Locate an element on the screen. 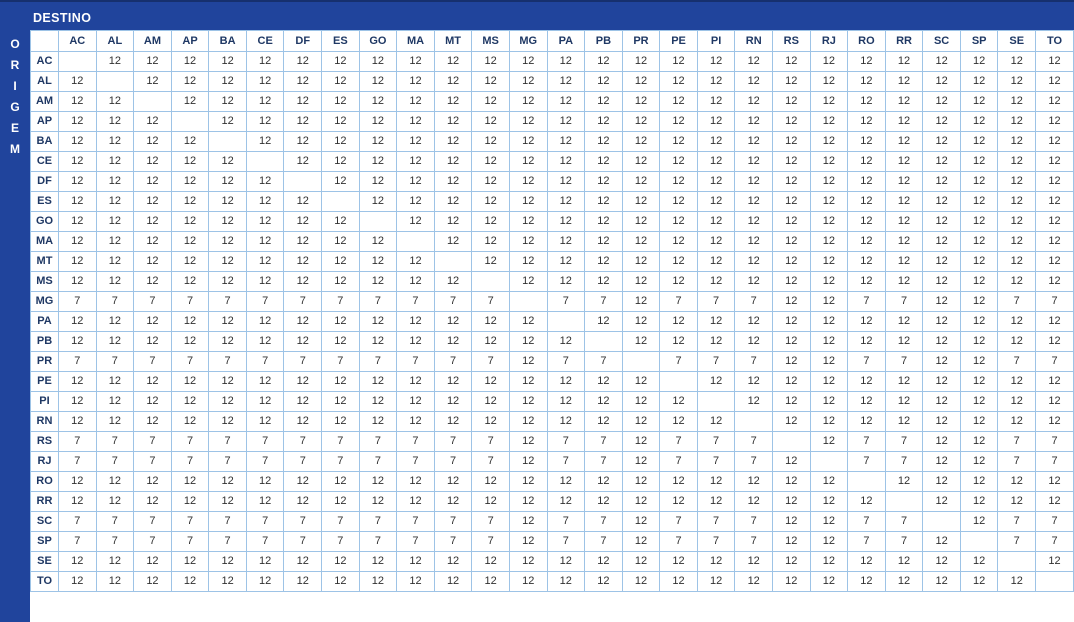 This screenshot has width=1074, height=622. row-header-sc: SC is located at coordinates (44, 521).